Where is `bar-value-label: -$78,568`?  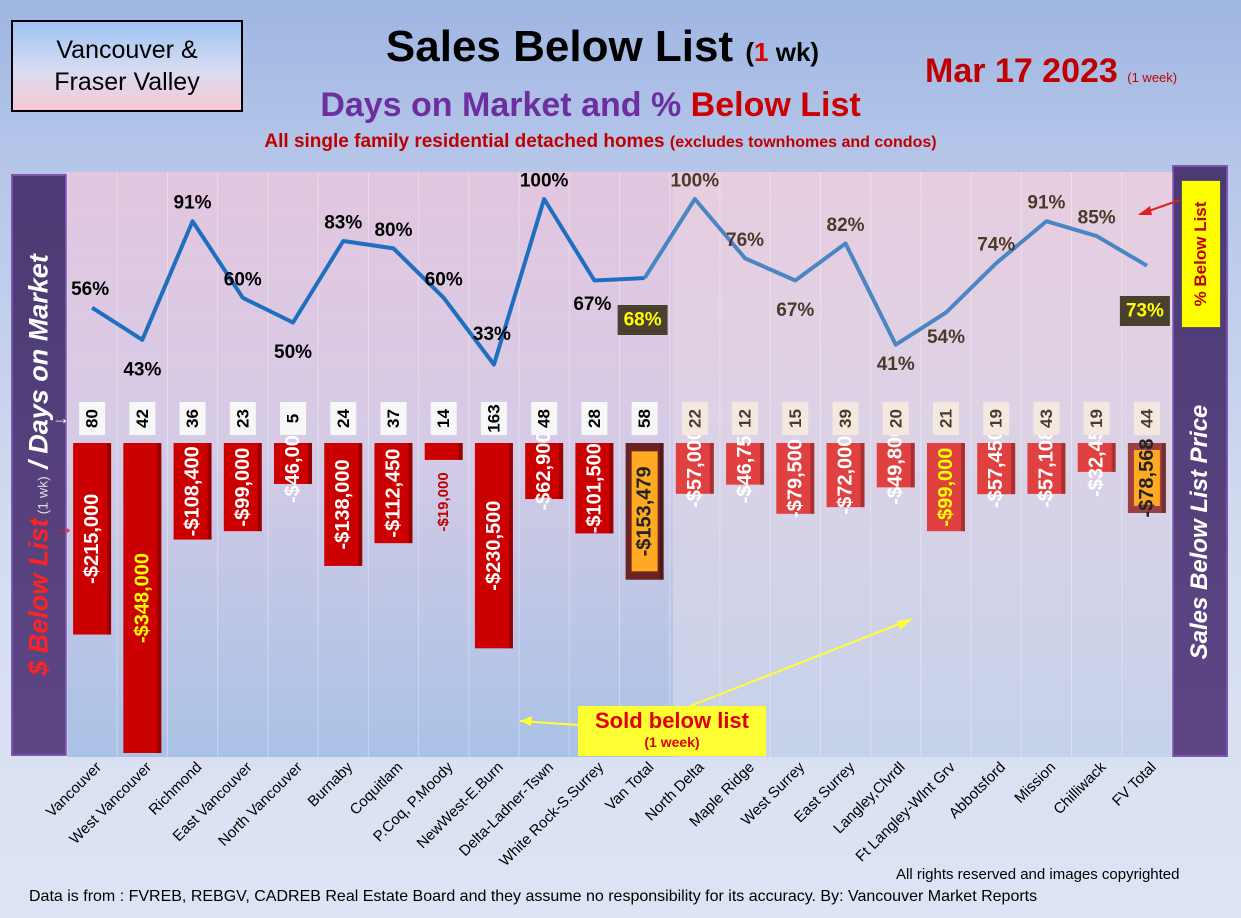 bar-value-label: -$78,568 is located at coordinates (1147, 478).